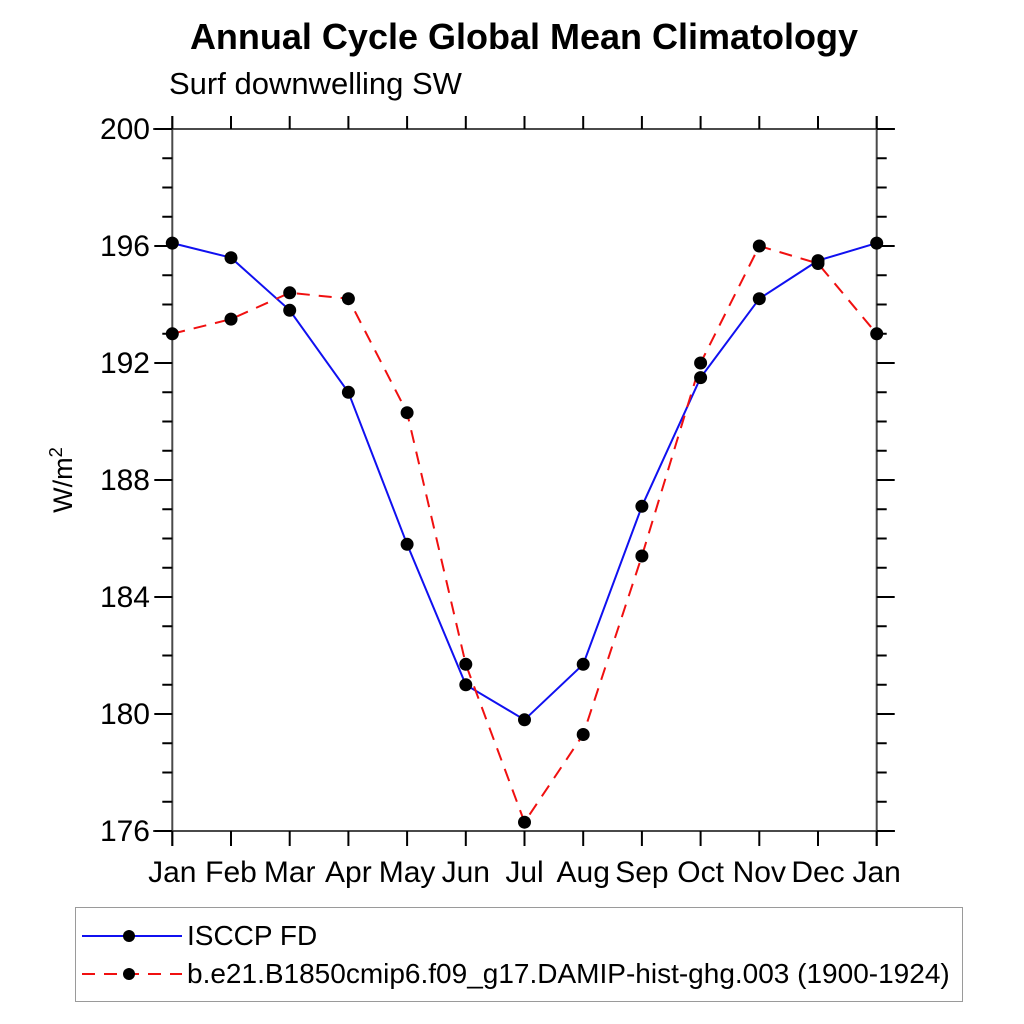  What do you see at coordinates (125, 831) in the screenshot?
I see `y-tick-label: 176` at bounding box center [125, 831].